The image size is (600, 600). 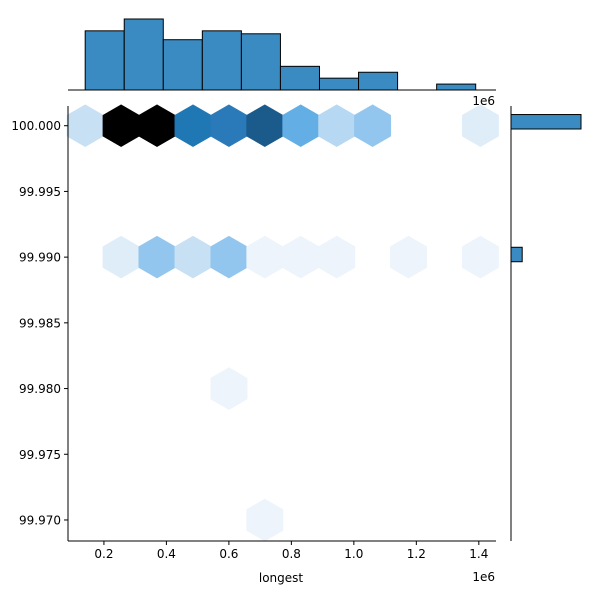 I want to click on x-tick-label-6: 1.4, so click(x=478, y=554).